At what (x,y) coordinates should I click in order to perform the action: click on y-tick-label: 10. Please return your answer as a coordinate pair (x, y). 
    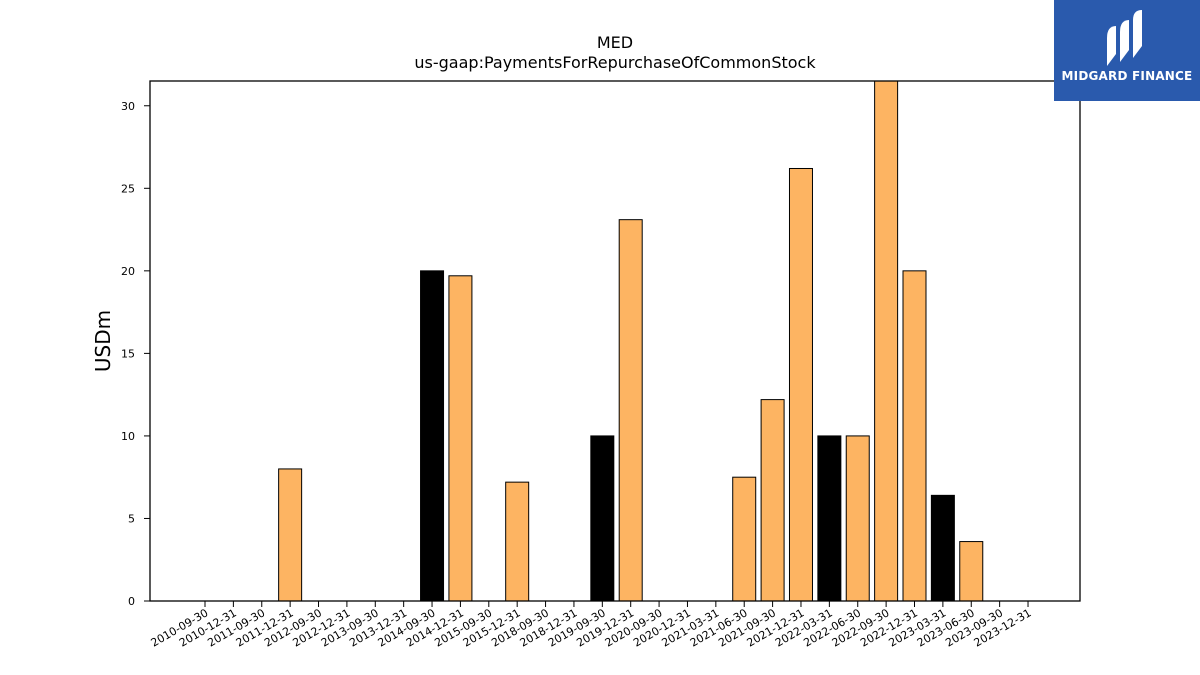
    Looking at the image, I should click on (128, 436).